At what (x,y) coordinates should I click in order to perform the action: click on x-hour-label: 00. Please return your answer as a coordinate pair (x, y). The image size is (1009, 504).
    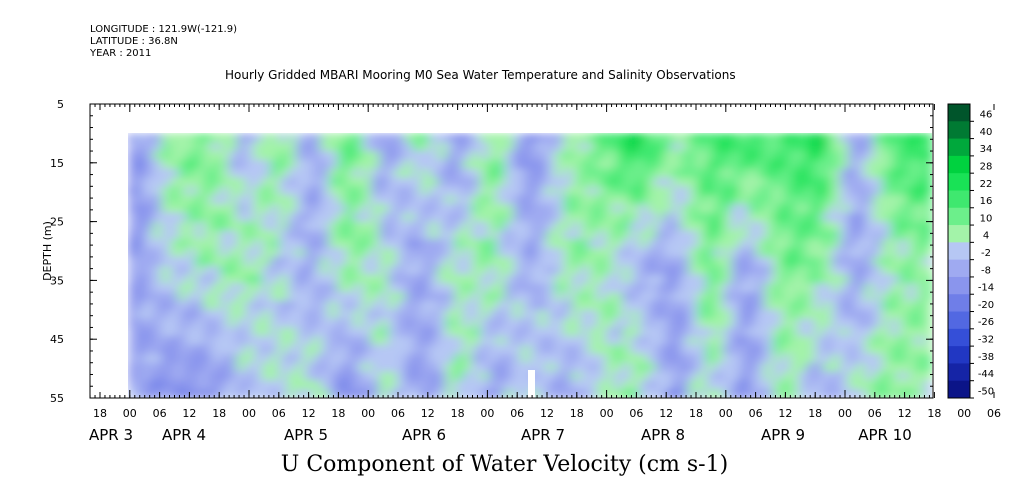
    Looking at the image, I should click on (249, 413).